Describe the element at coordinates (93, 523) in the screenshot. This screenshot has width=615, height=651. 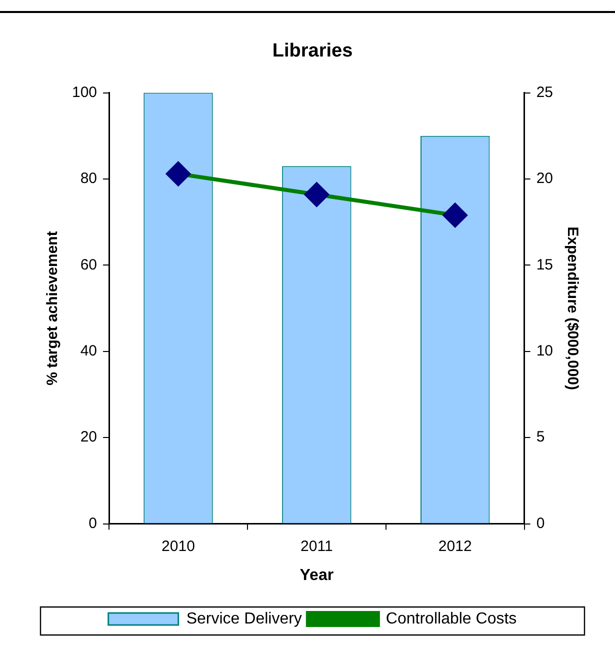
I see `y-tick-label: 0` at that location.